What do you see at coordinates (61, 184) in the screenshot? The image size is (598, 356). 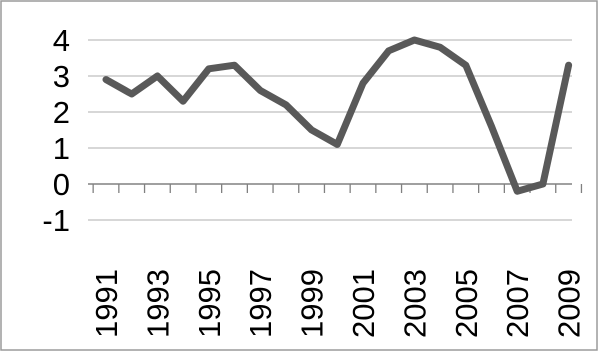 I see `y-tick-label: 0` at bounding box center [61, 184].